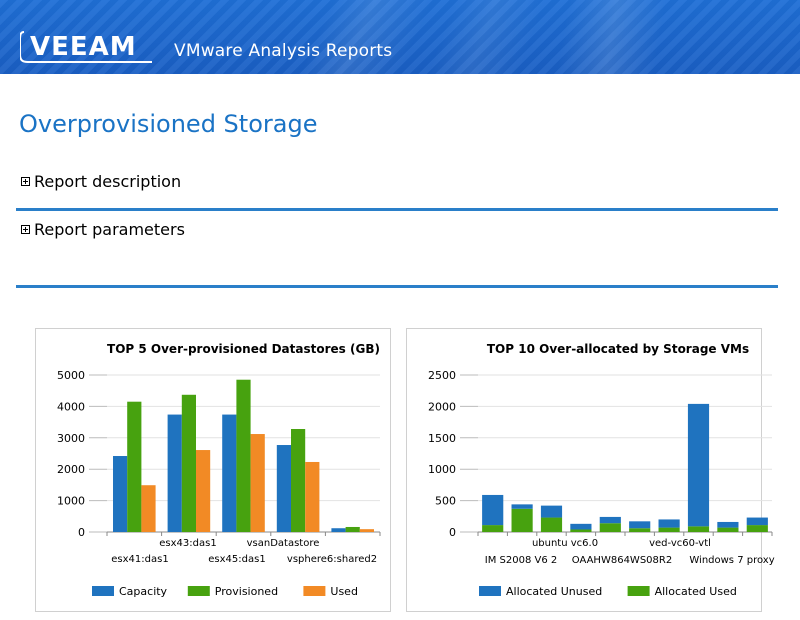 The width and height of the screenshot is (800, 620). I want to click on legend-label: Used, so click(344, 591).